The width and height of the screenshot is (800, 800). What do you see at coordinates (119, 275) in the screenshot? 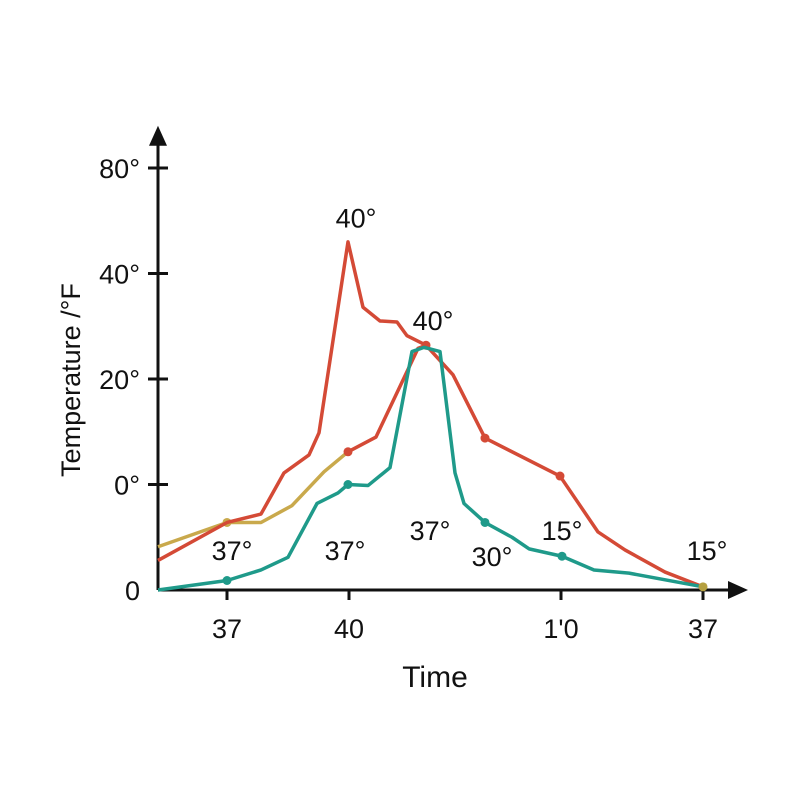
I see `y-tick-label: 40°` at bounding box center [119, 275].